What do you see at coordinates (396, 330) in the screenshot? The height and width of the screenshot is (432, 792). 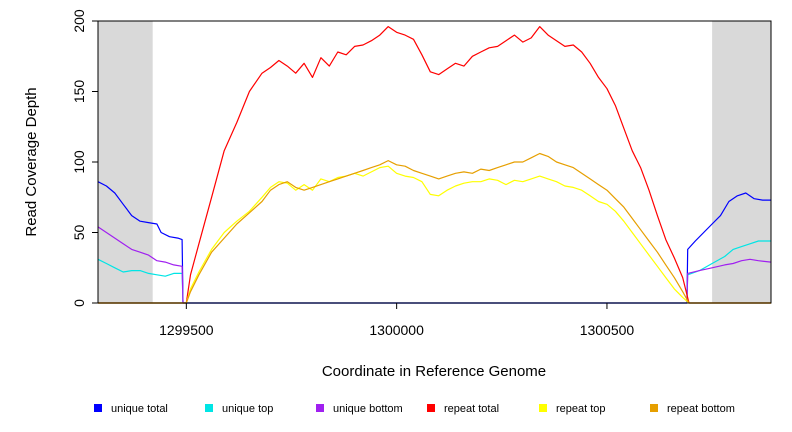 I see `x-tick-label: 1300000` at bounding box center [396, 330].